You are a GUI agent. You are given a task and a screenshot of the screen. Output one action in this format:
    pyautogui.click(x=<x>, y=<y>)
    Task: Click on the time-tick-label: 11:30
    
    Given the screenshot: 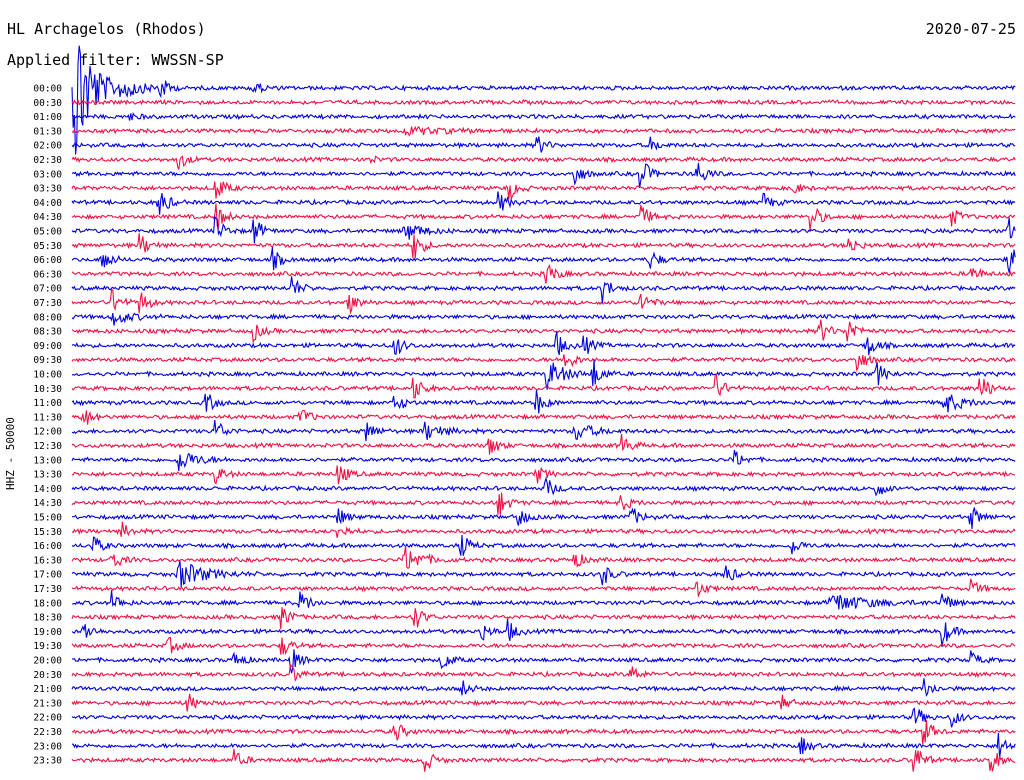 What is the action you would take?
    pyautogui.click(x=47, y=417)
    